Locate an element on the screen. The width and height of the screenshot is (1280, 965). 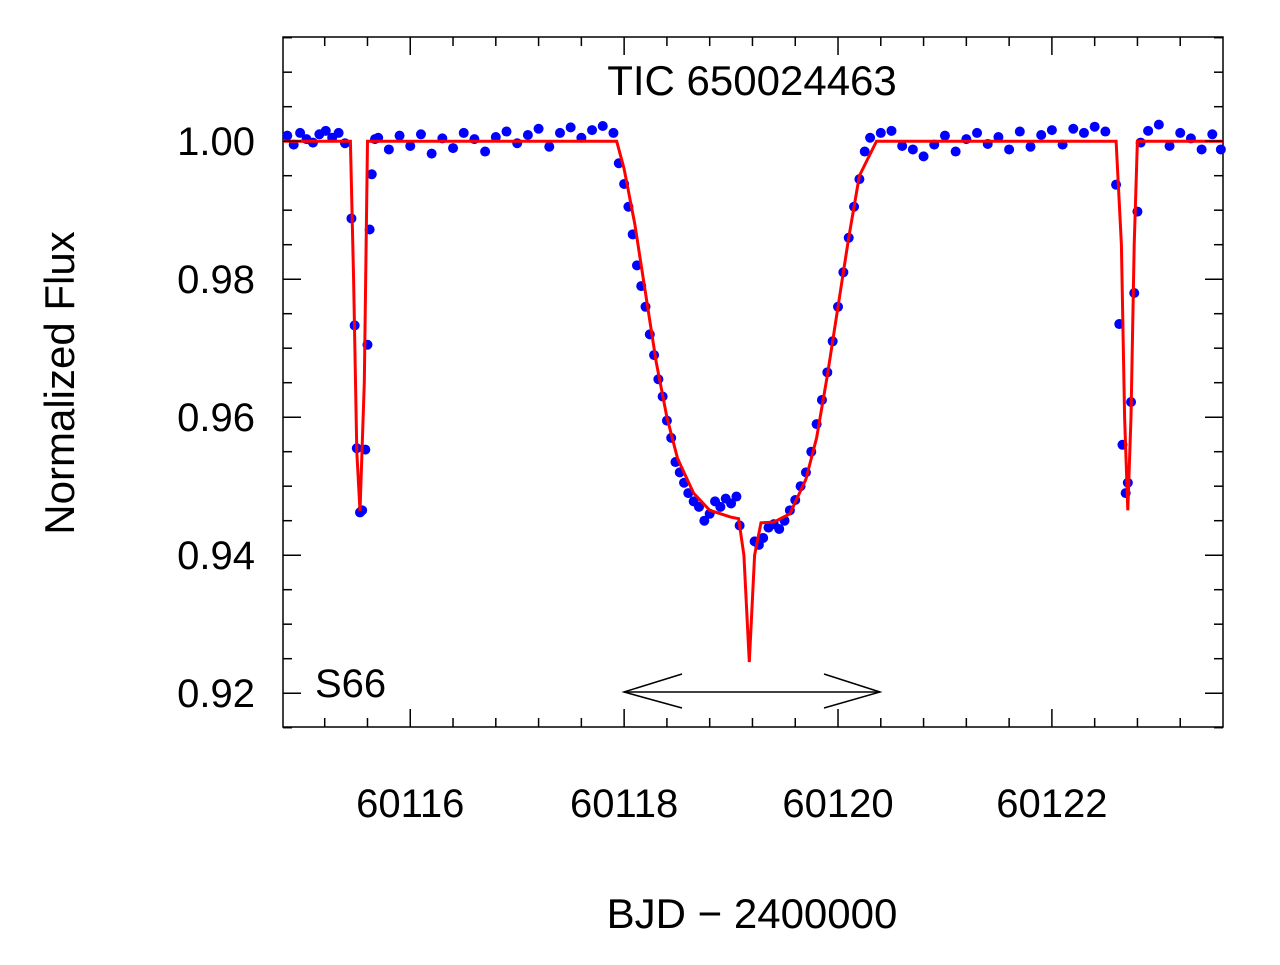
x-tick-label: 60118 is located at coordinates (624, 804).